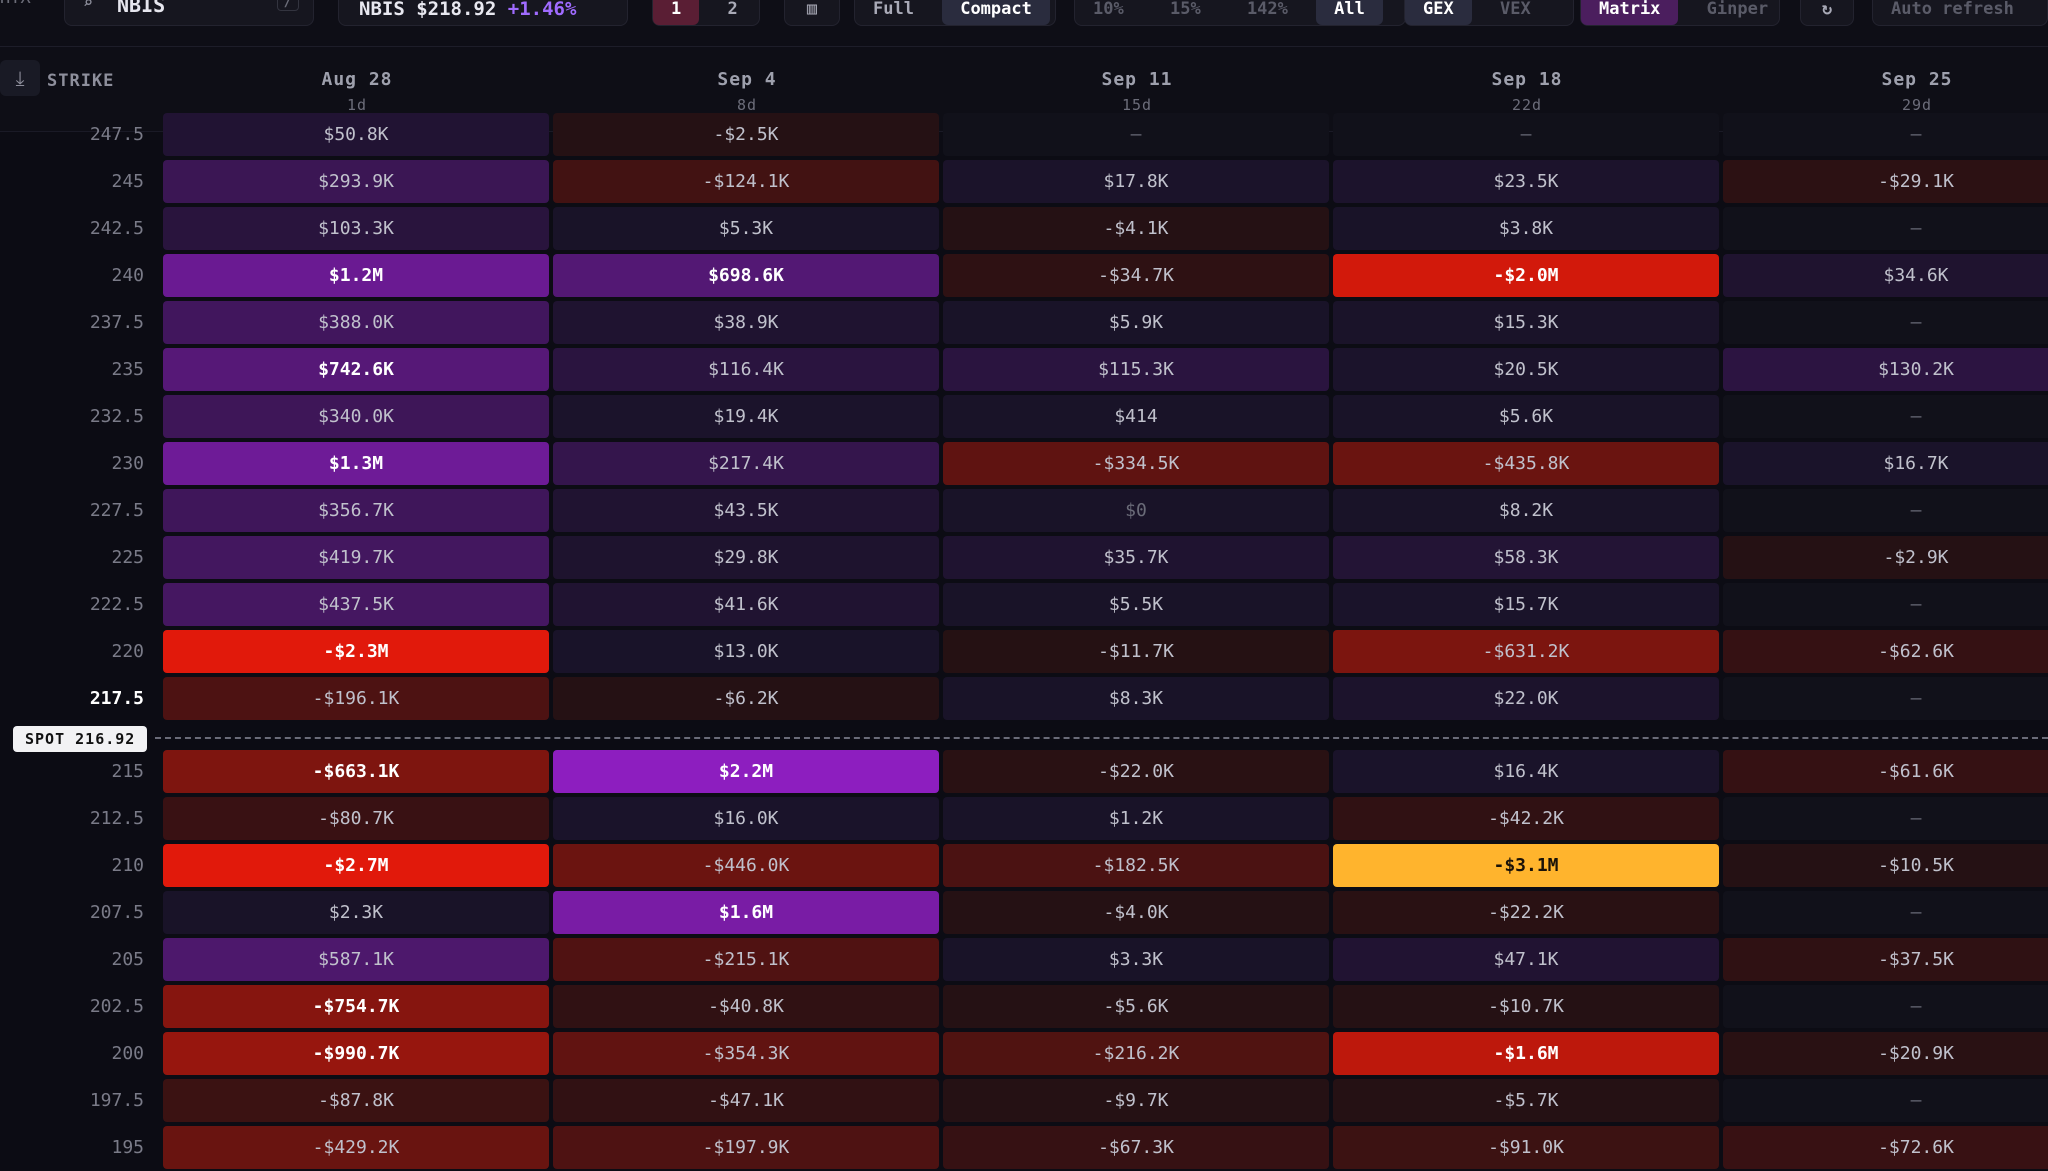 The width and height of the screenshot is (2048, 1171). I want to click on gex-cell: $50.8K, so click(356, 134).